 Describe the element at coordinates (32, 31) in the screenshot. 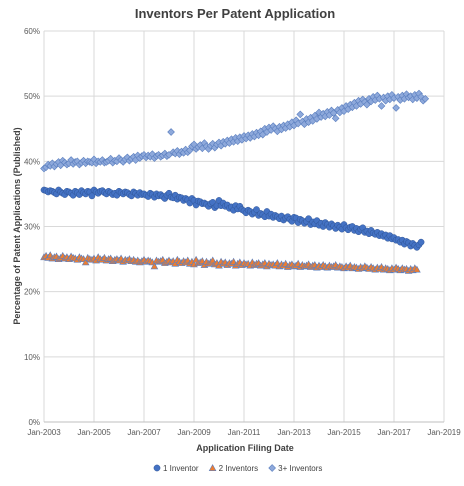

I see `y-tick-label: 60%` at that location.